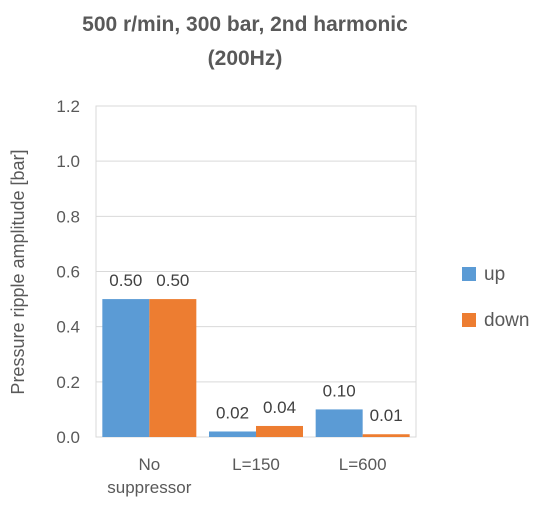  I want to click on chart-title-line-2: (200Hz), so click(245, 58).